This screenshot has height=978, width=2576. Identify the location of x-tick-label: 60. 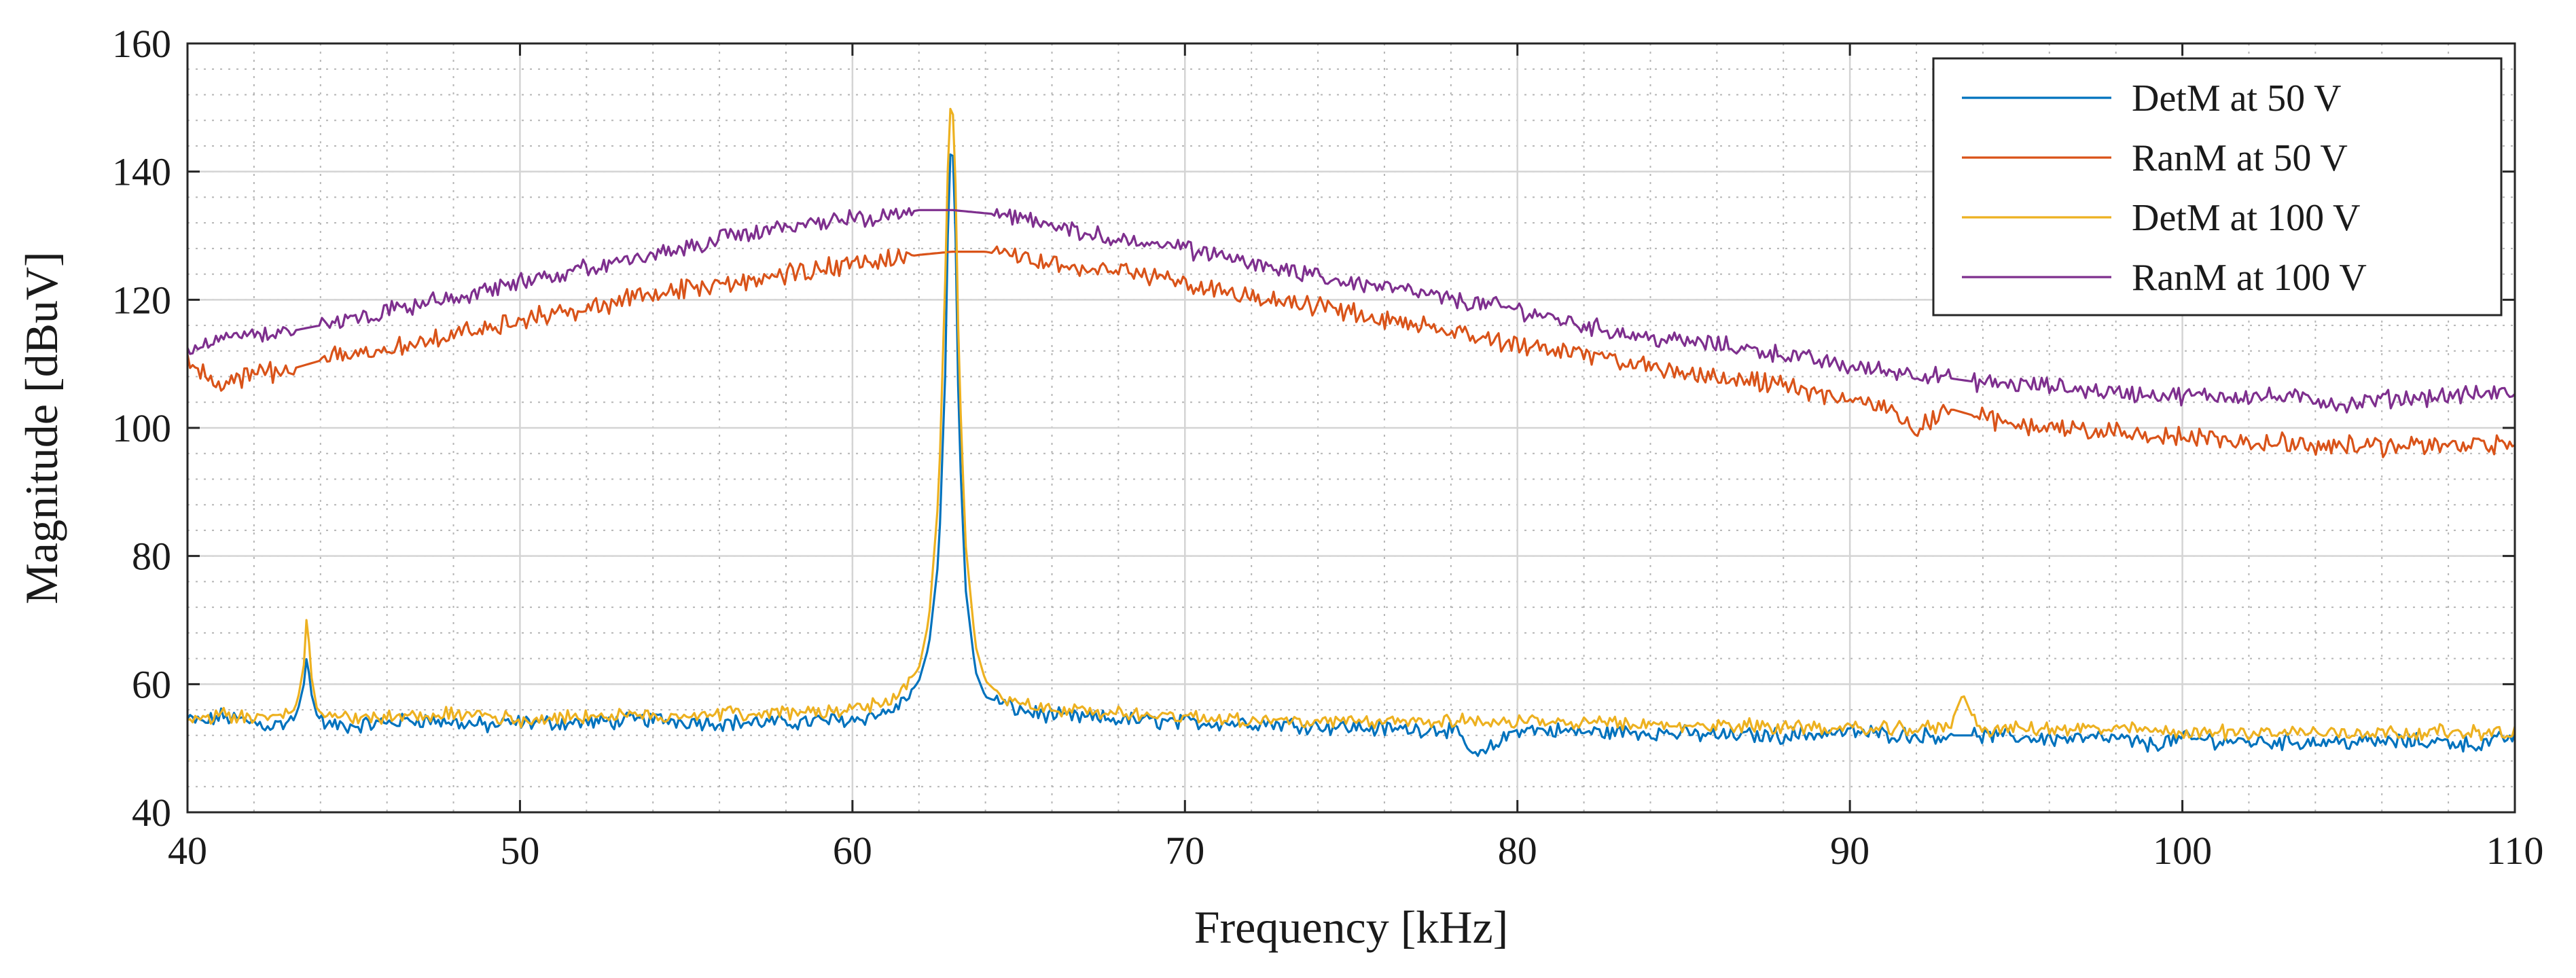
(852, 851).